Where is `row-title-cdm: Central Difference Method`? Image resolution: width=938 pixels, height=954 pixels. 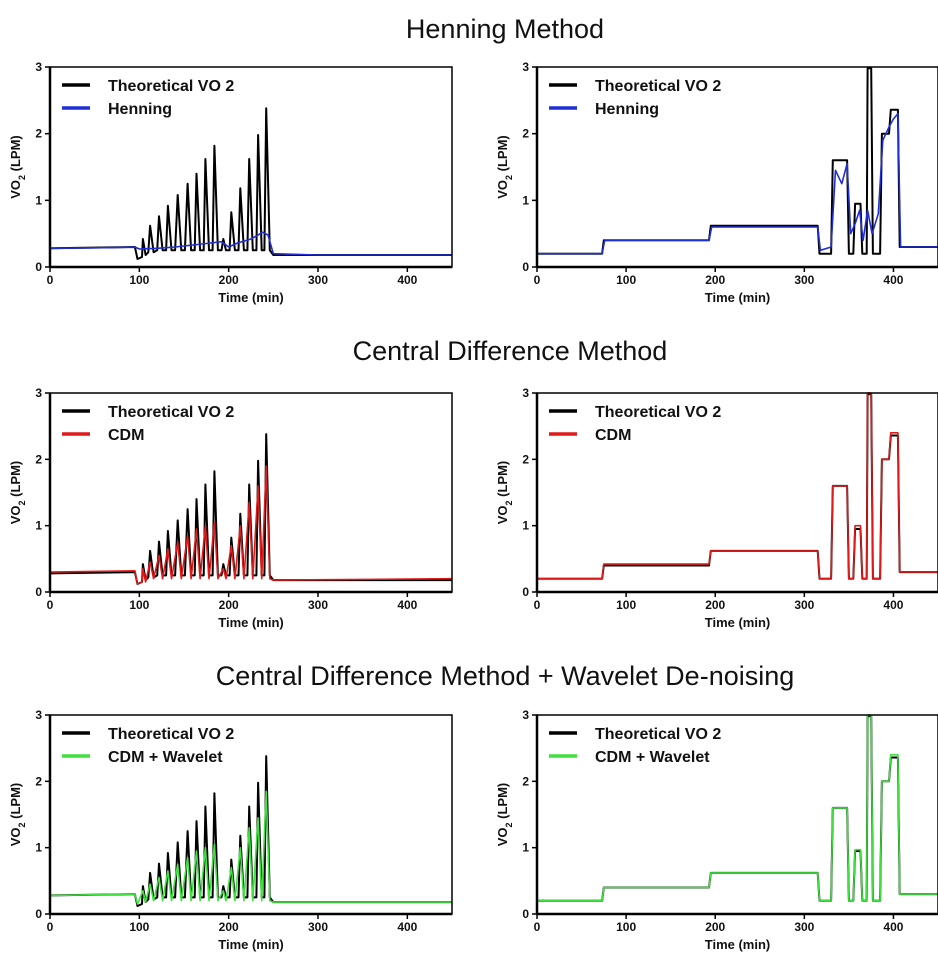
row-title-cdm: Central Difference Method is located at coordinates (510, 351).